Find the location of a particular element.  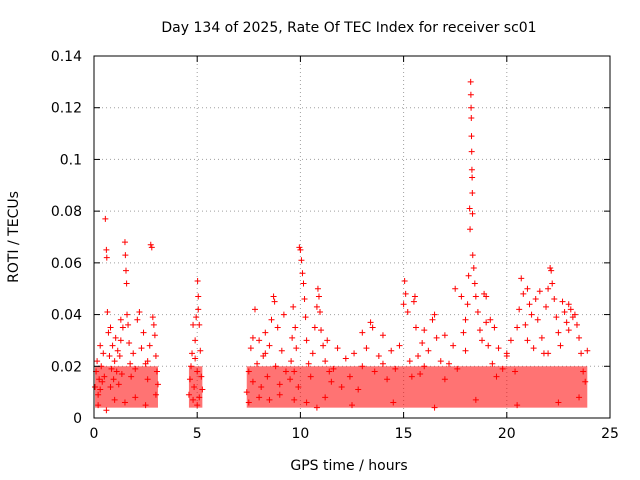

y-tick-label: 0.06 is located at coordinates (66, 264).